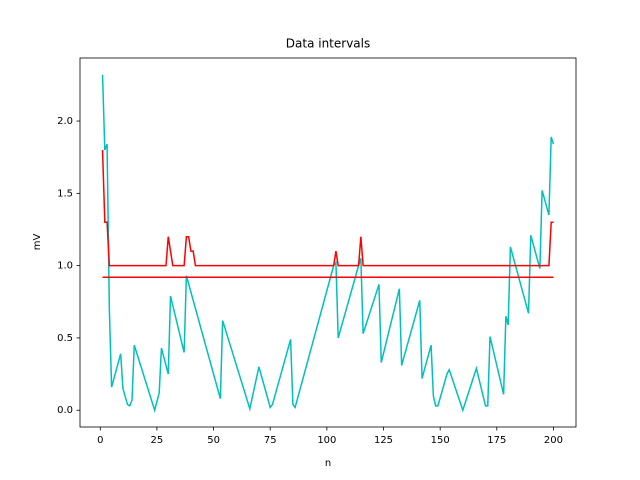 The height and width of the screenshot is (480, 640). What do you see at coordinates (328, 44) in the screenshot?
I see `chart-title: Data intervals` at bounding box center [328, 44].